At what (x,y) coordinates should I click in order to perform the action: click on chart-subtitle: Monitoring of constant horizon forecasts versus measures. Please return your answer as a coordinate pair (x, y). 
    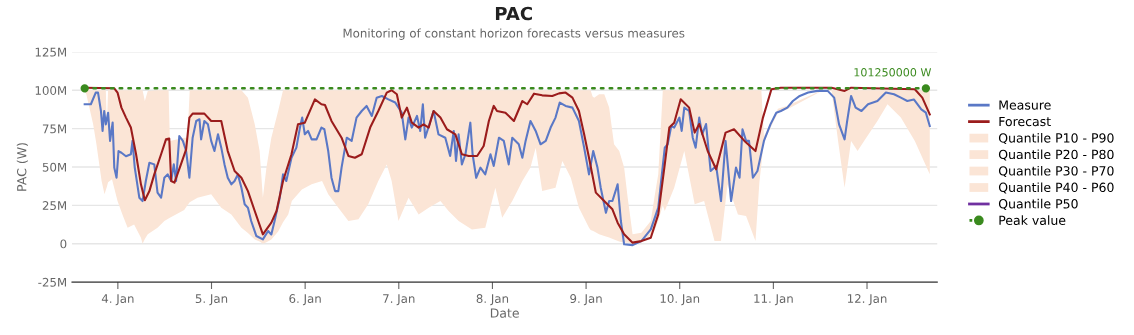
    Looking at the image, I should click on (514, 34).